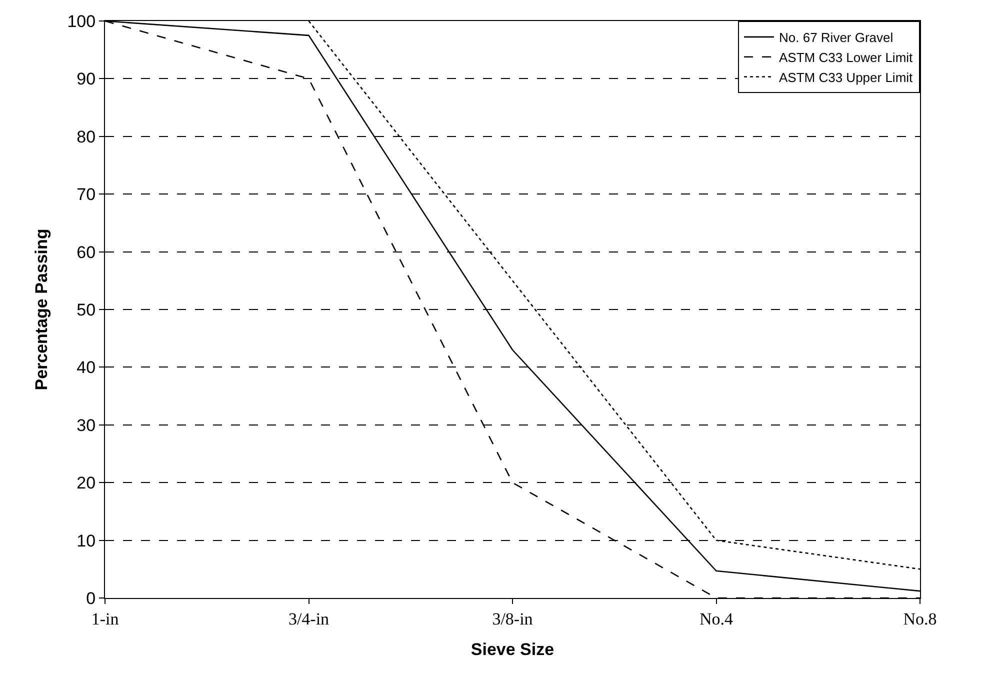  What do you see at coordinates (105, 618) in the screenshot?
I see `x-tick-label: 1-in` at bounding box center [105, 618].